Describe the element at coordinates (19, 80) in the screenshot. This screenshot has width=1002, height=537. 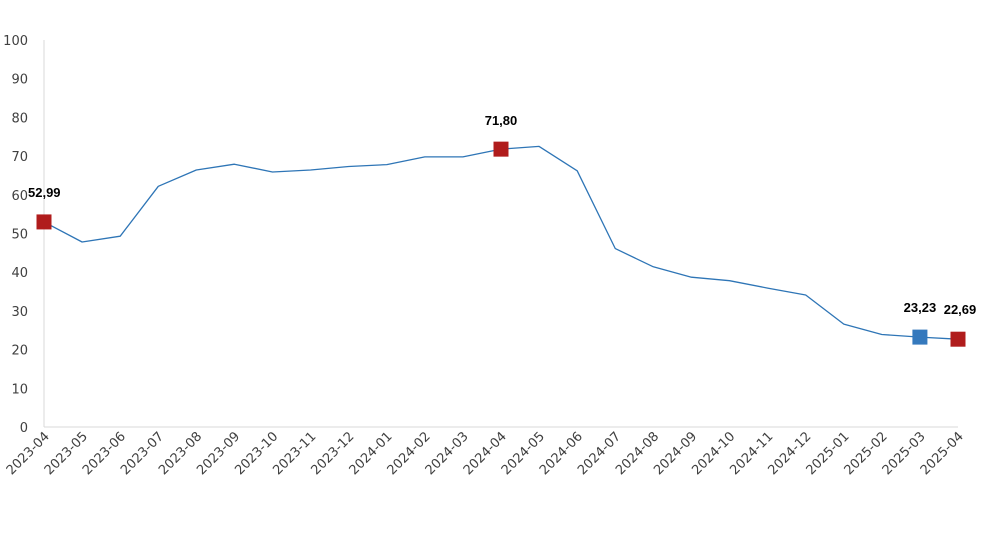
I see `y-tick-label: 90` at that location.